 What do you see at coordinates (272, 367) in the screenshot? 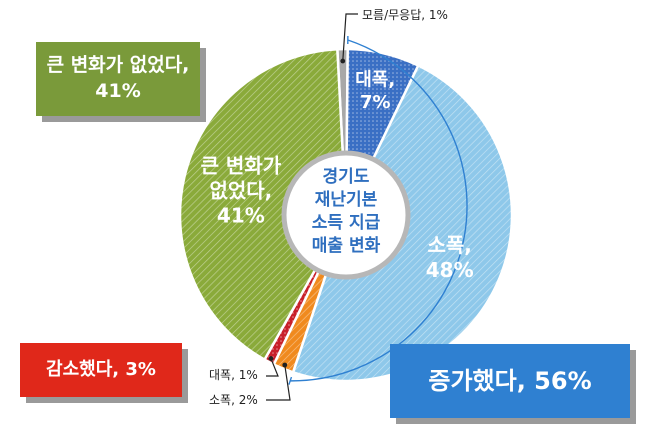
I see `leader-big-dec` at bounding box center [272, 367].